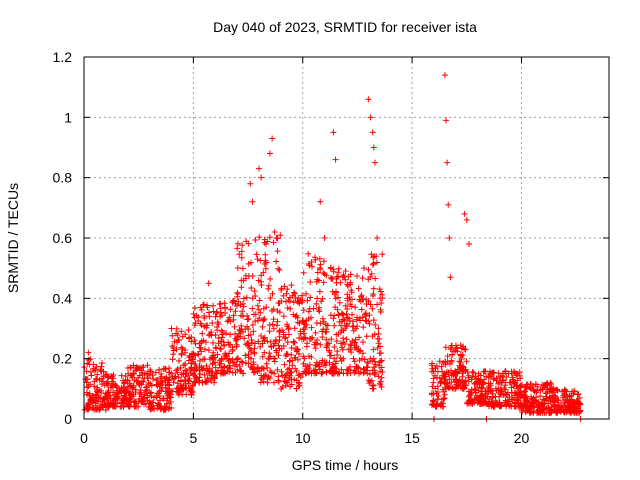  Describe the element at coordinates (63, 359) in the screenshot. I see `y-tick-label: 0.2` at that location.